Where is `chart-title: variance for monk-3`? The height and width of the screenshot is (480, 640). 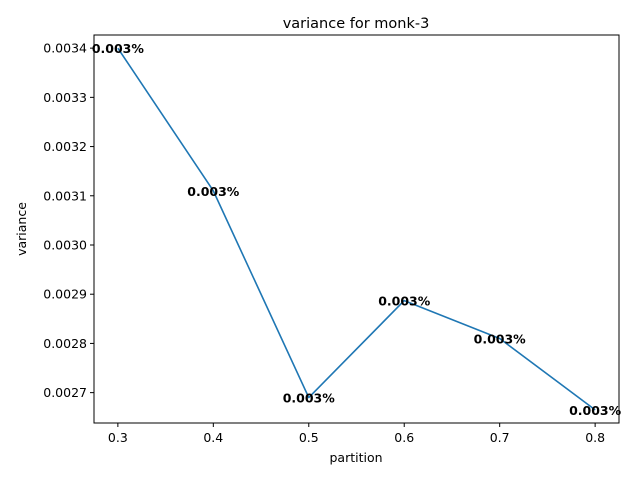
chart-title: variance for monk-3 is located at coordinates (356, 24).